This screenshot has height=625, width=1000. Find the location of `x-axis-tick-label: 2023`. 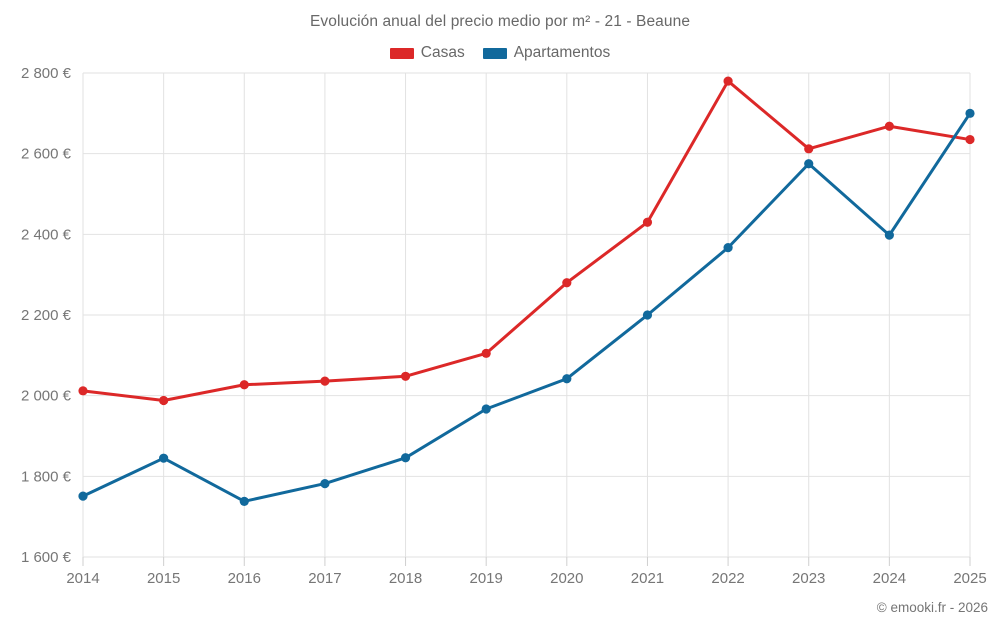

x-axis-tick-label: 2023 is located at coordinates (808, 578).